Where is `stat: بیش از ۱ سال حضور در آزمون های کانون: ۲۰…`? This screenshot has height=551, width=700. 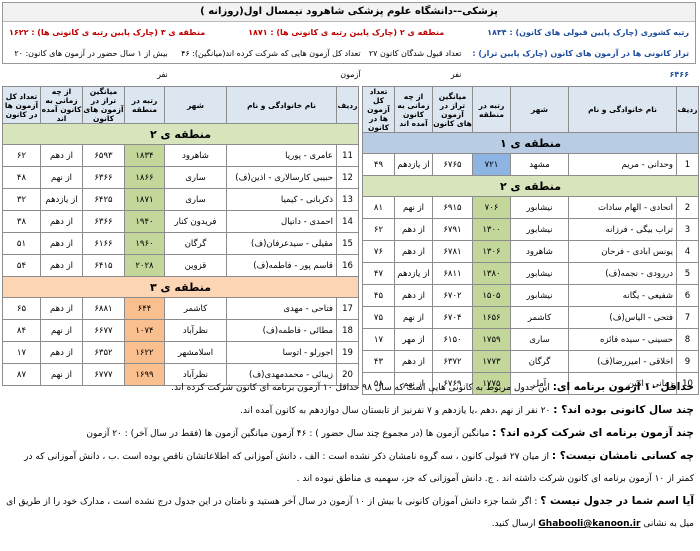
stat: بیش از ۱ سال حضور در آزمون های کانون: ۲۰… is located at coordinates (91, 64).